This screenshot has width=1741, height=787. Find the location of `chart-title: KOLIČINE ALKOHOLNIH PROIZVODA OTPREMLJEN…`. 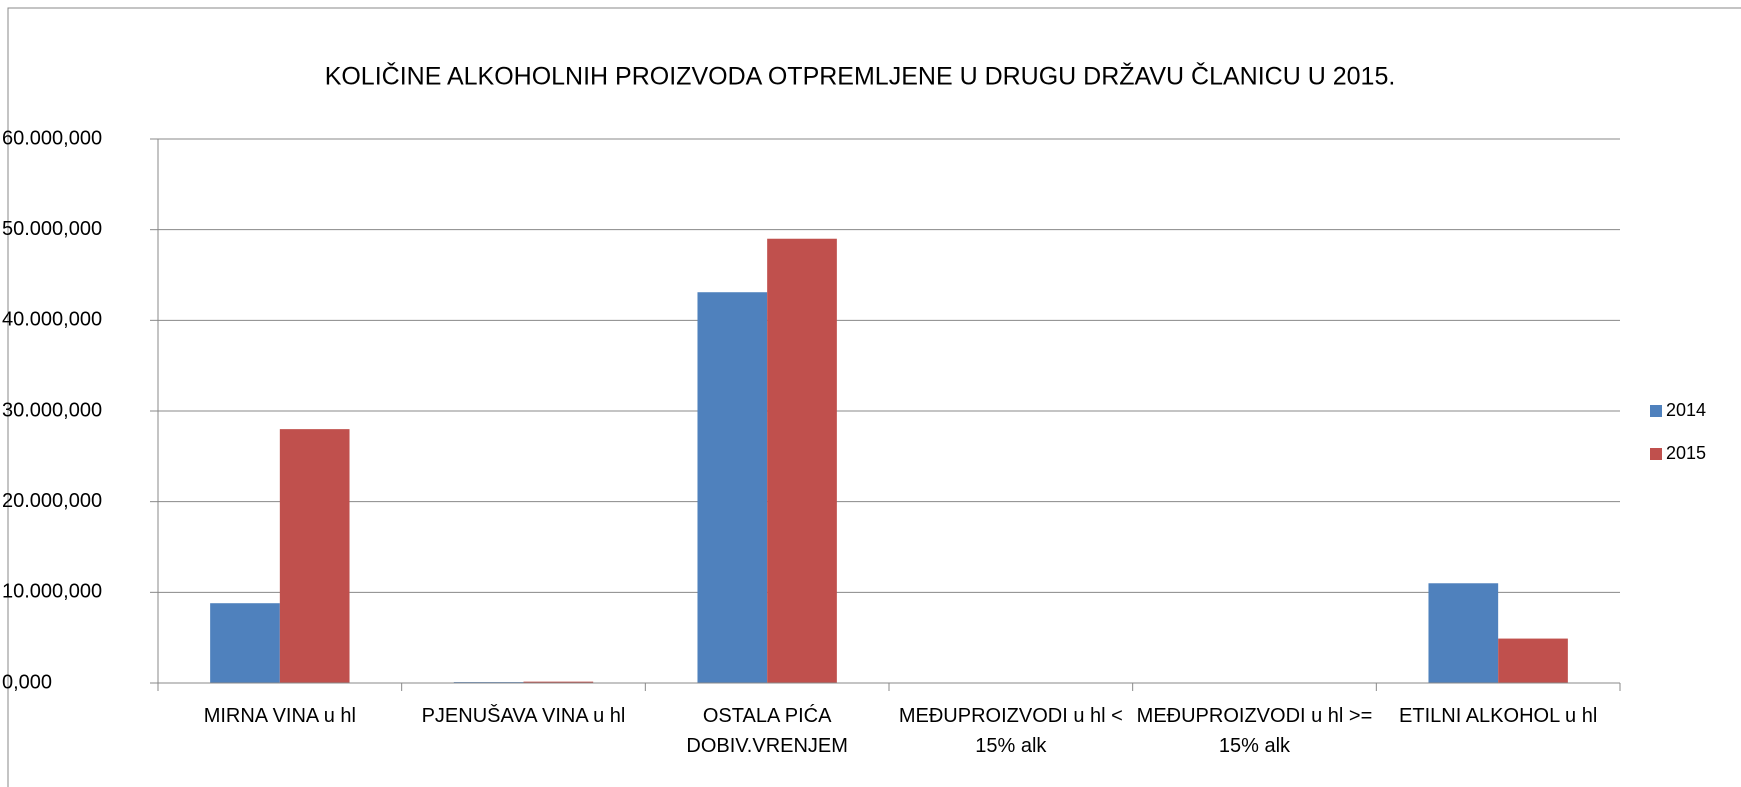

chart-title: KOLIČINE ALKOHOLNIH PROIZVODA OTPREMLJEN… is located at coordinates (860, 76).